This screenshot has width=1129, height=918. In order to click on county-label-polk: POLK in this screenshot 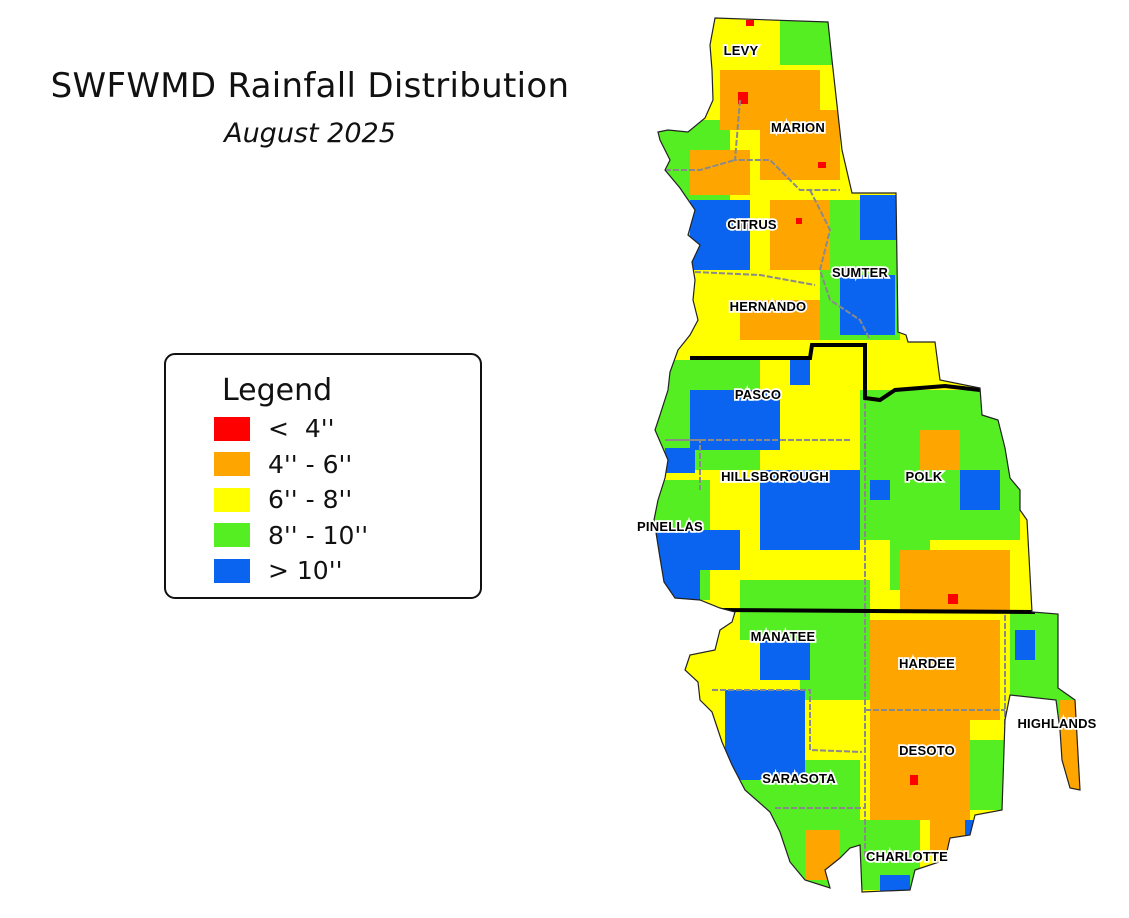, I will do `click(924, 476)`.